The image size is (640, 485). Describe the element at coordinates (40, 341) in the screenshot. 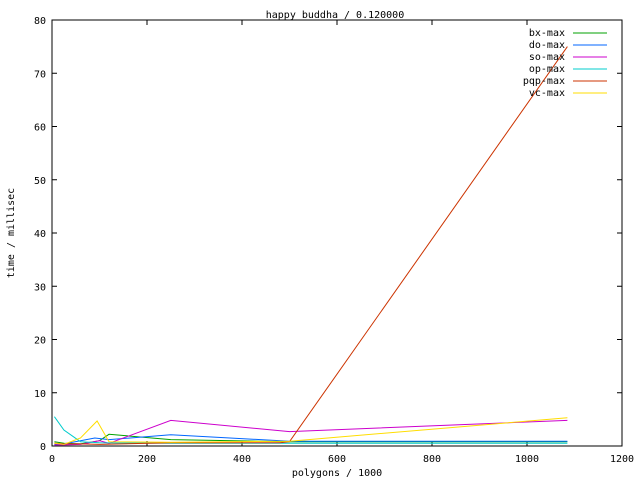

I see `y-tick-label: 20` at that location.